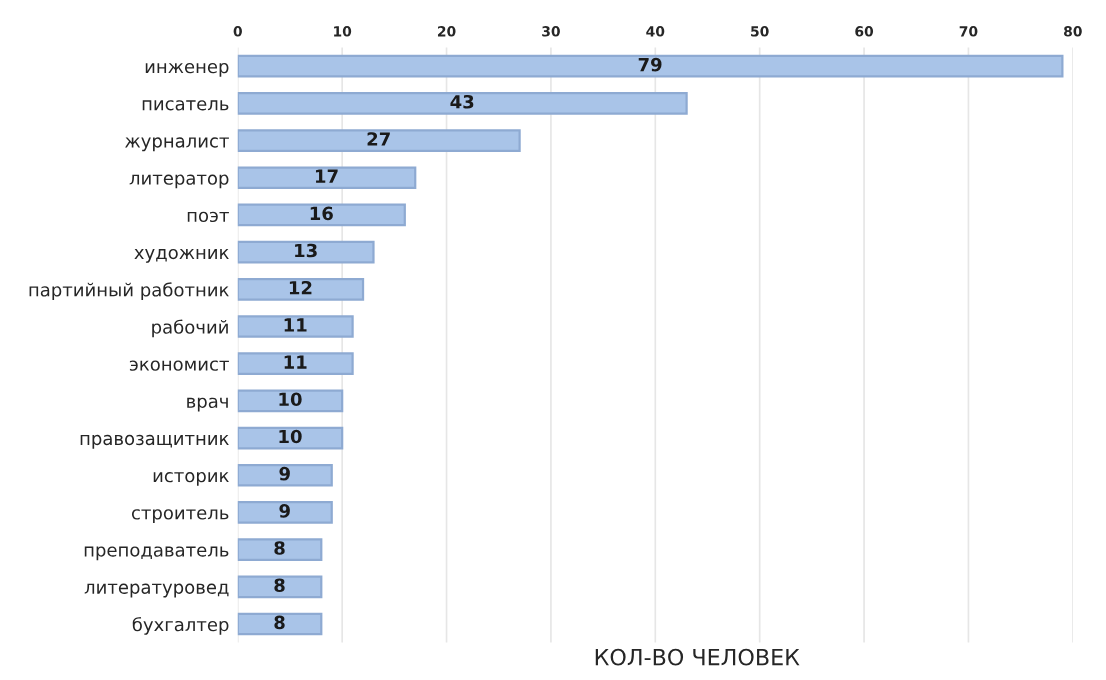  Describe the element at coordinates (208, 217) in the screenshot. I see `y-tick-label: поэт` at that location.